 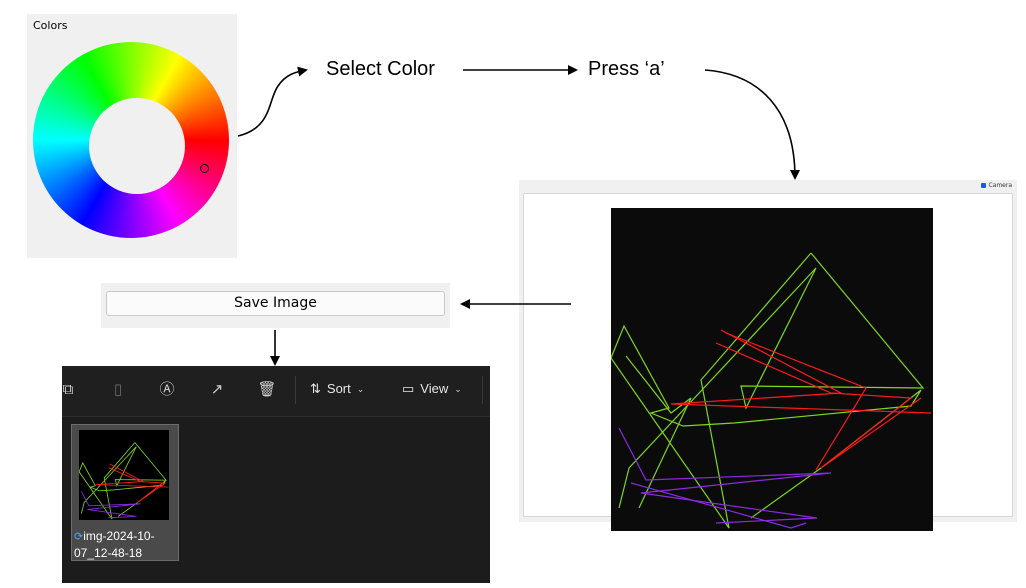 What do you see at coordinates (408, 388) in the screenshot?
I see `view-icon: ▭` at bounding box center [408, 388].